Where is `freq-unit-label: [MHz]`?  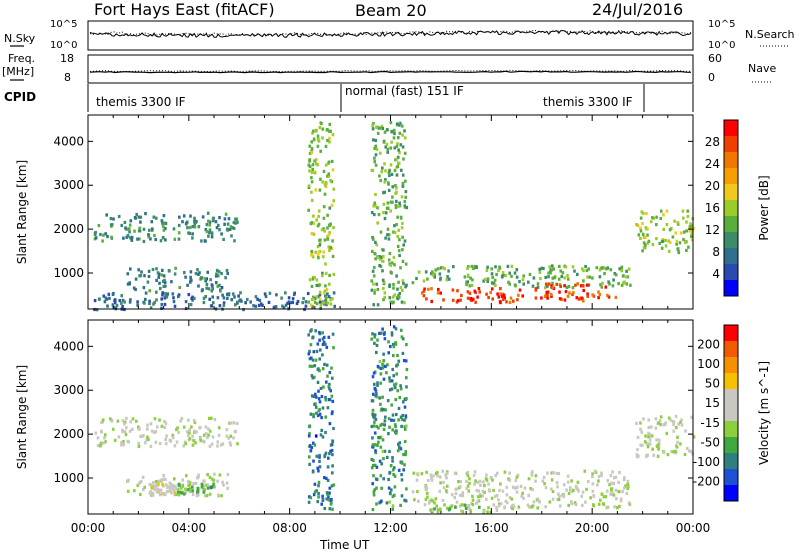
freq-unit-label: [MHz] is located at coordinates (18, 71).